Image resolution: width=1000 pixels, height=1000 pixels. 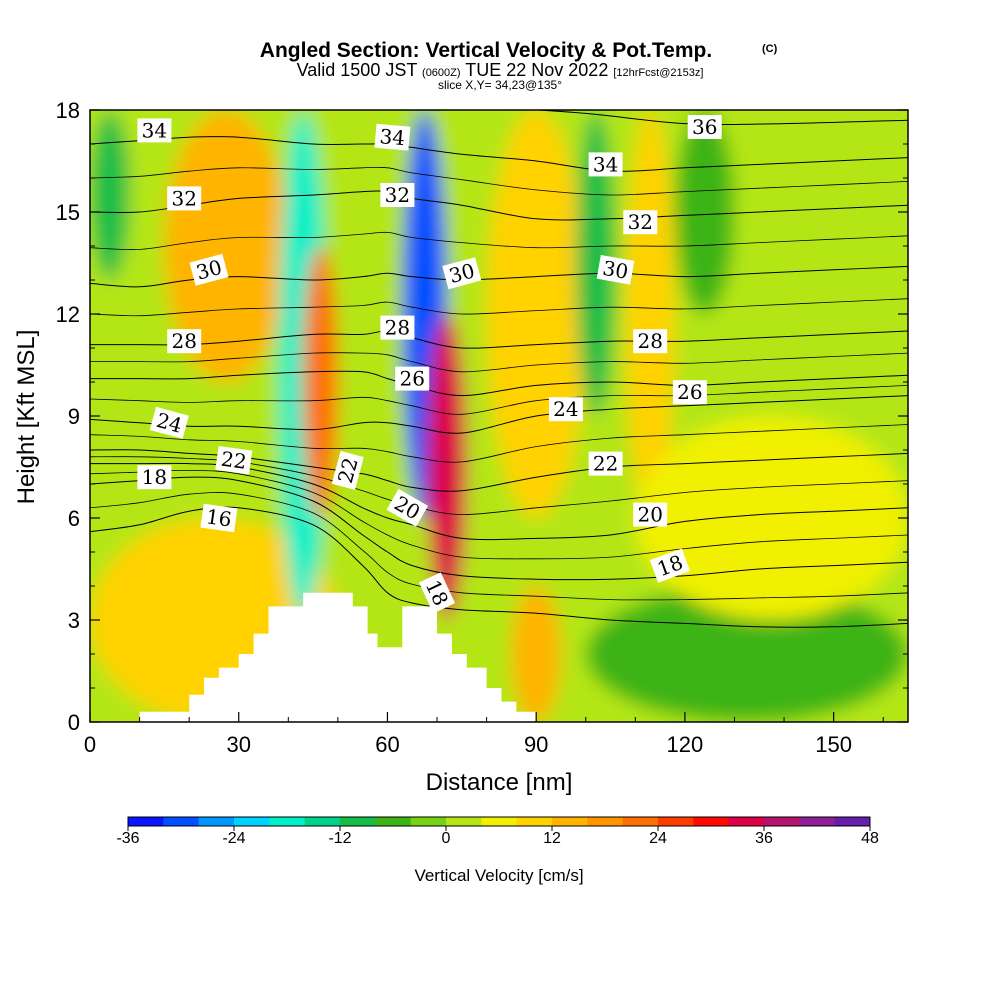 What do you see at coordinates (226, 246) in the screenshot?
I see `velocity-region-left-high-warm` at bounding box center [226, 246].